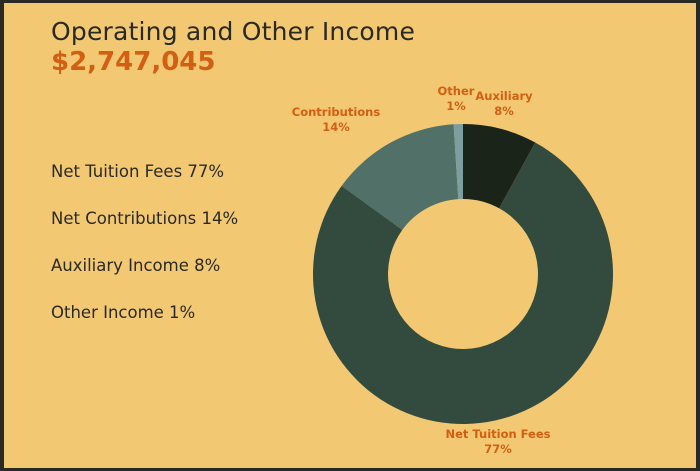  Describe the element at coordinates (456, 98) in the screenshot. I see `slice-label-other: Other 1%` at that location.